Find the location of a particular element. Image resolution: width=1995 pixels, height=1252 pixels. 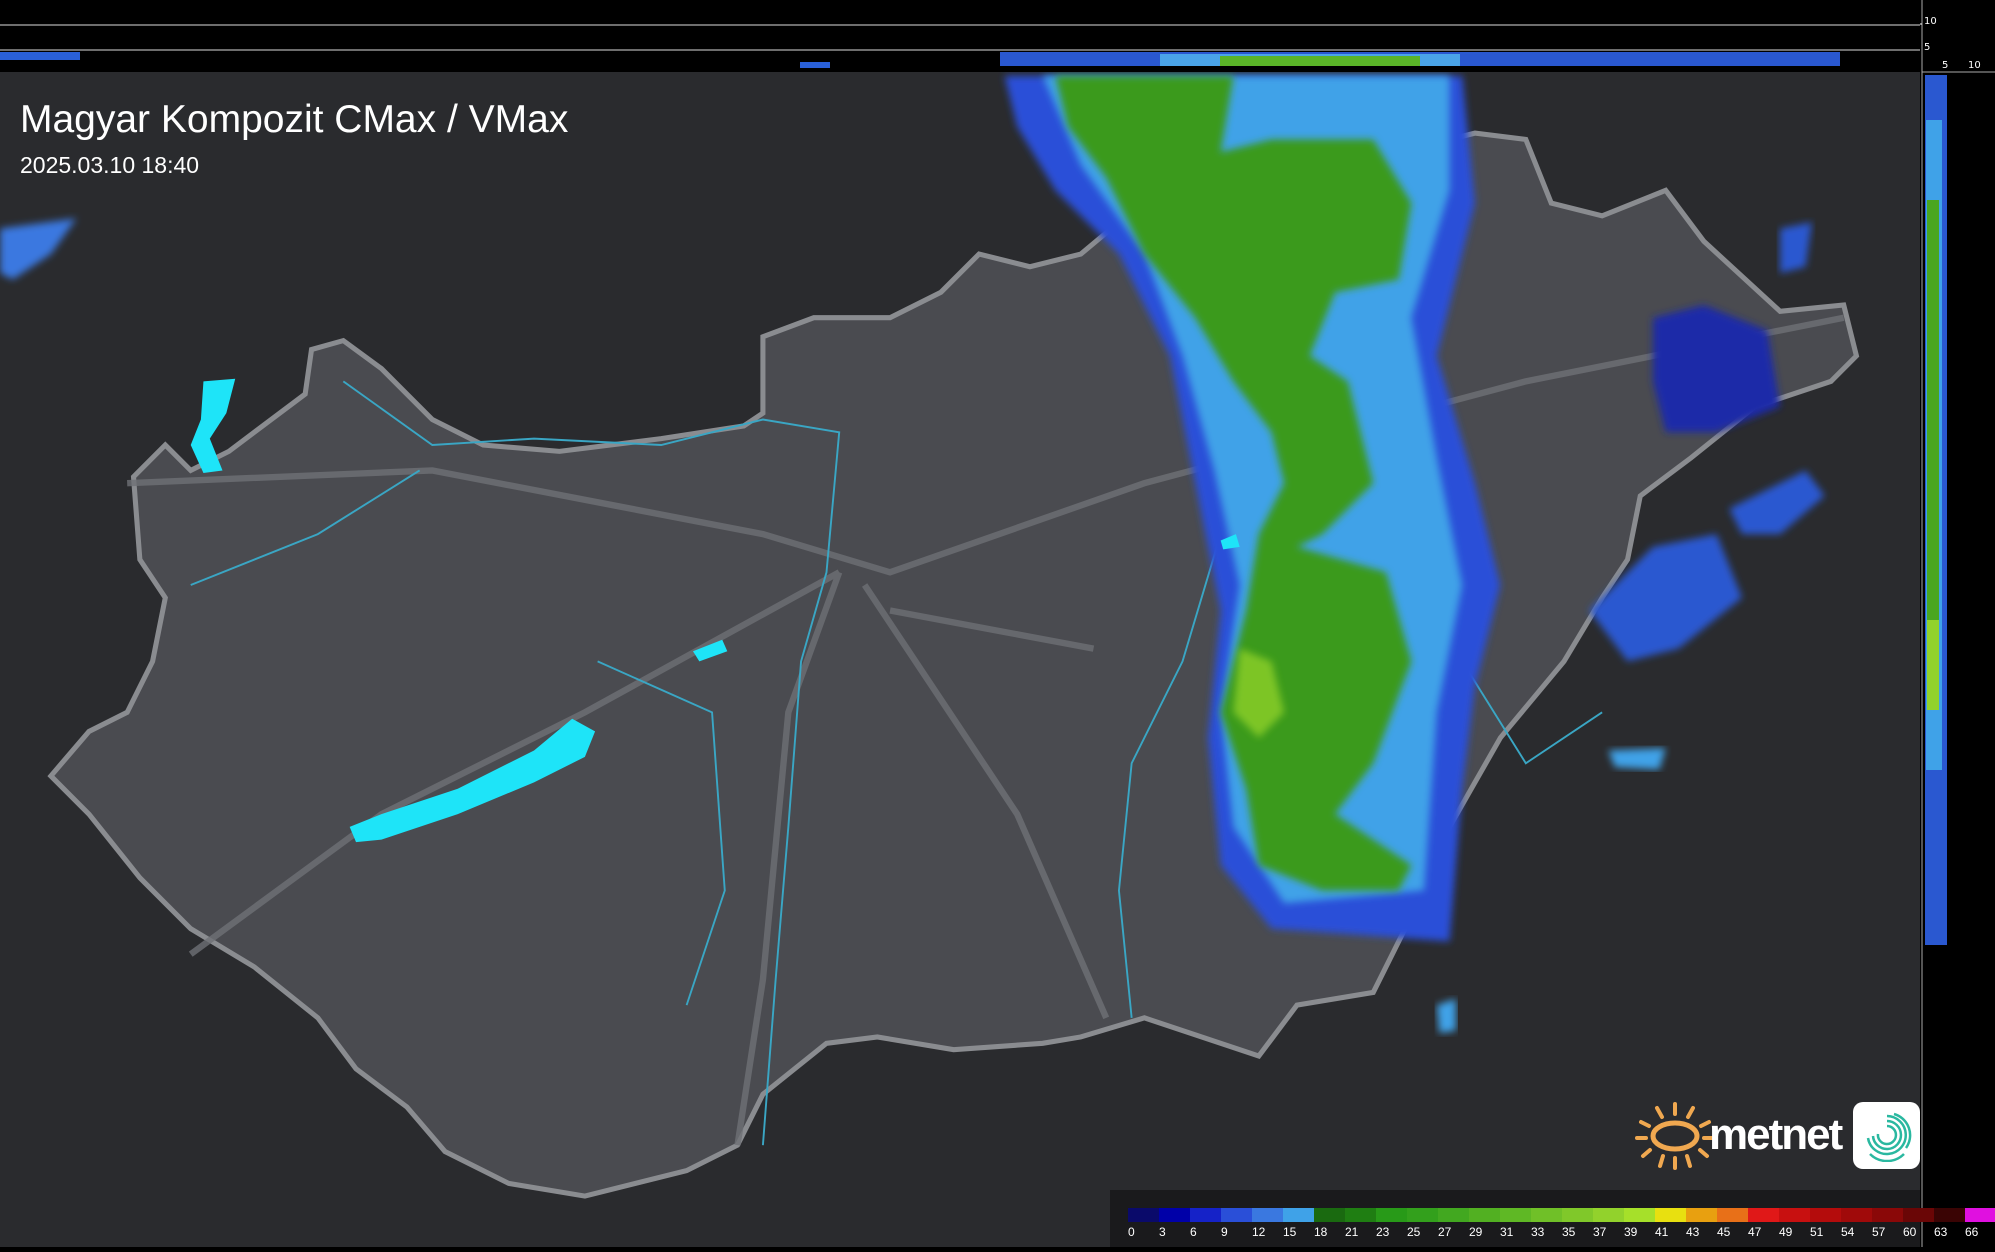

legend-label: 35 is located at coordinates (1569, 1232).